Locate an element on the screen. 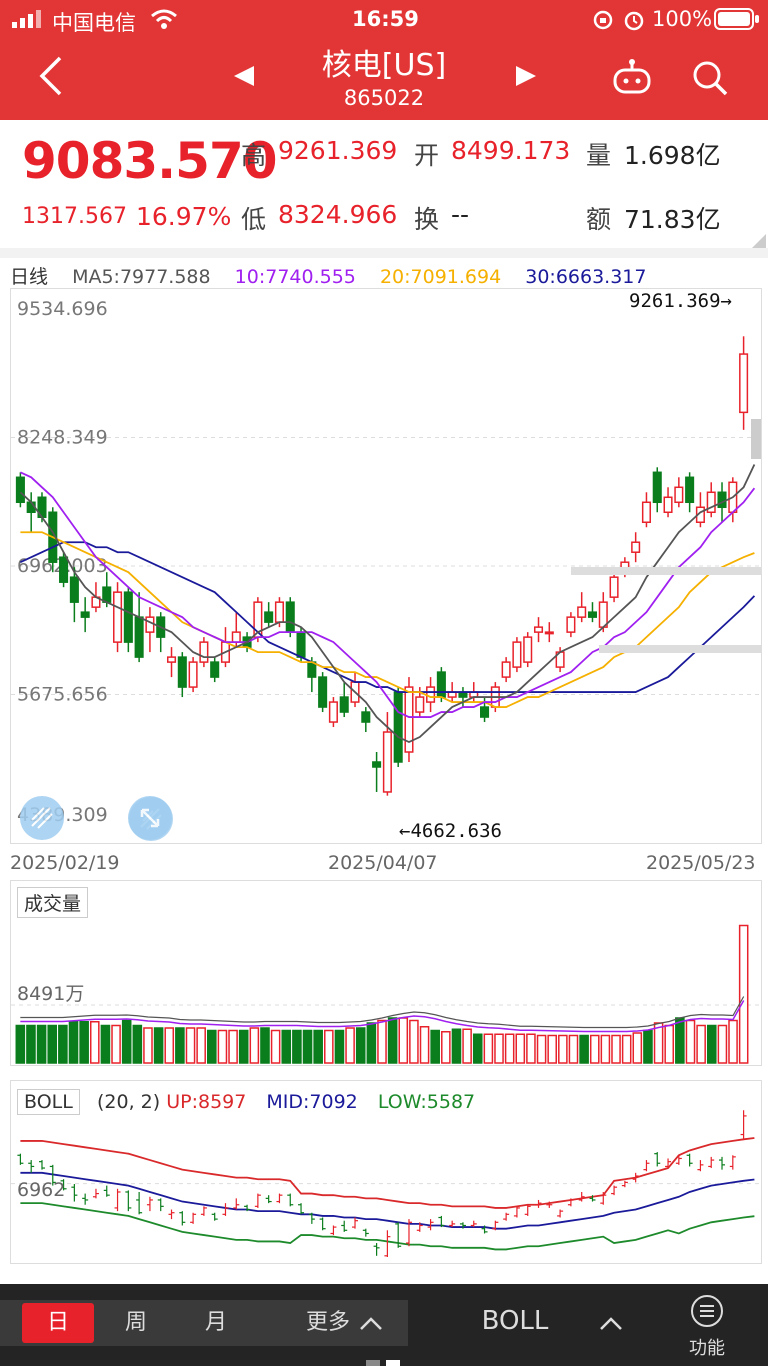 The height and width of the screenshot is (1366, 768). chevron-up-icon is located at coordinates (371, 1323).